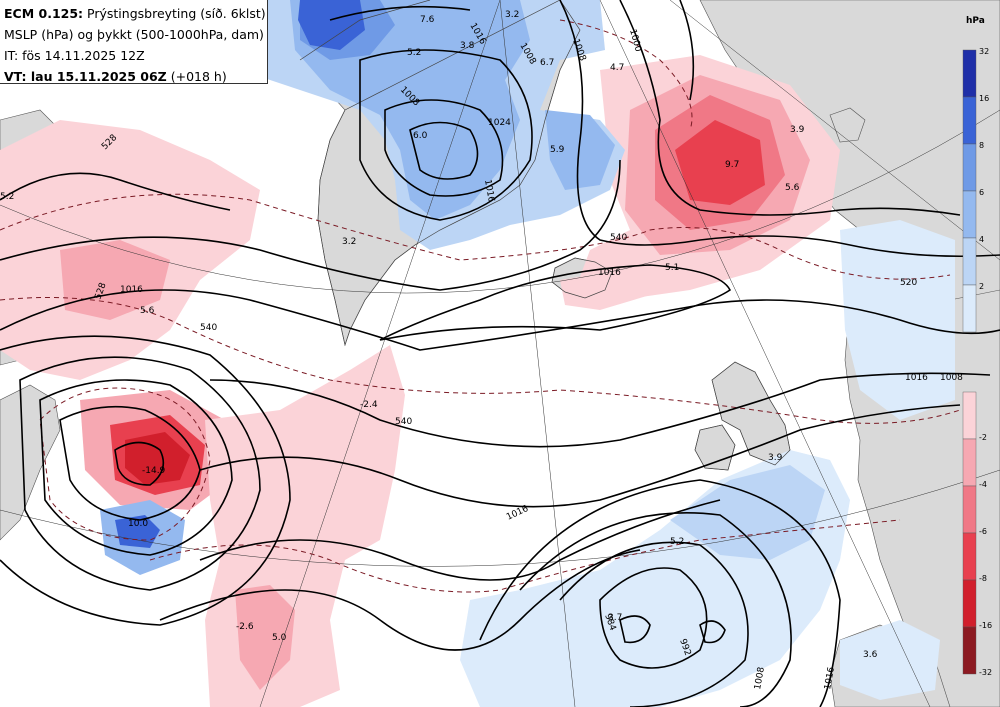 This screenshot has width=1000, height=707. I want to click on rise-area-greenland-core, so click(331, 25).